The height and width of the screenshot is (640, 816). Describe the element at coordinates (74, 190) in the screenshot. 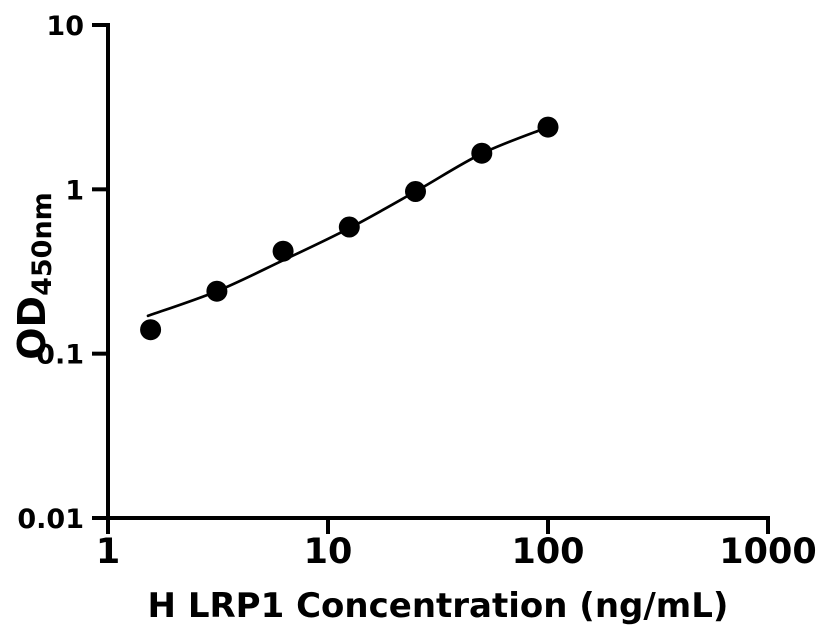

I see `y-tick-label: 1` at that location.